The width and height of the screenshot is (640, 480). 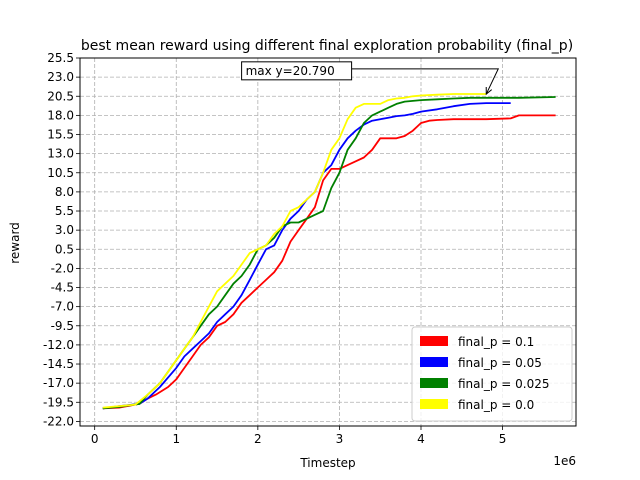 I want to click on x-tick-label: 5, so click(x=503, y=439).